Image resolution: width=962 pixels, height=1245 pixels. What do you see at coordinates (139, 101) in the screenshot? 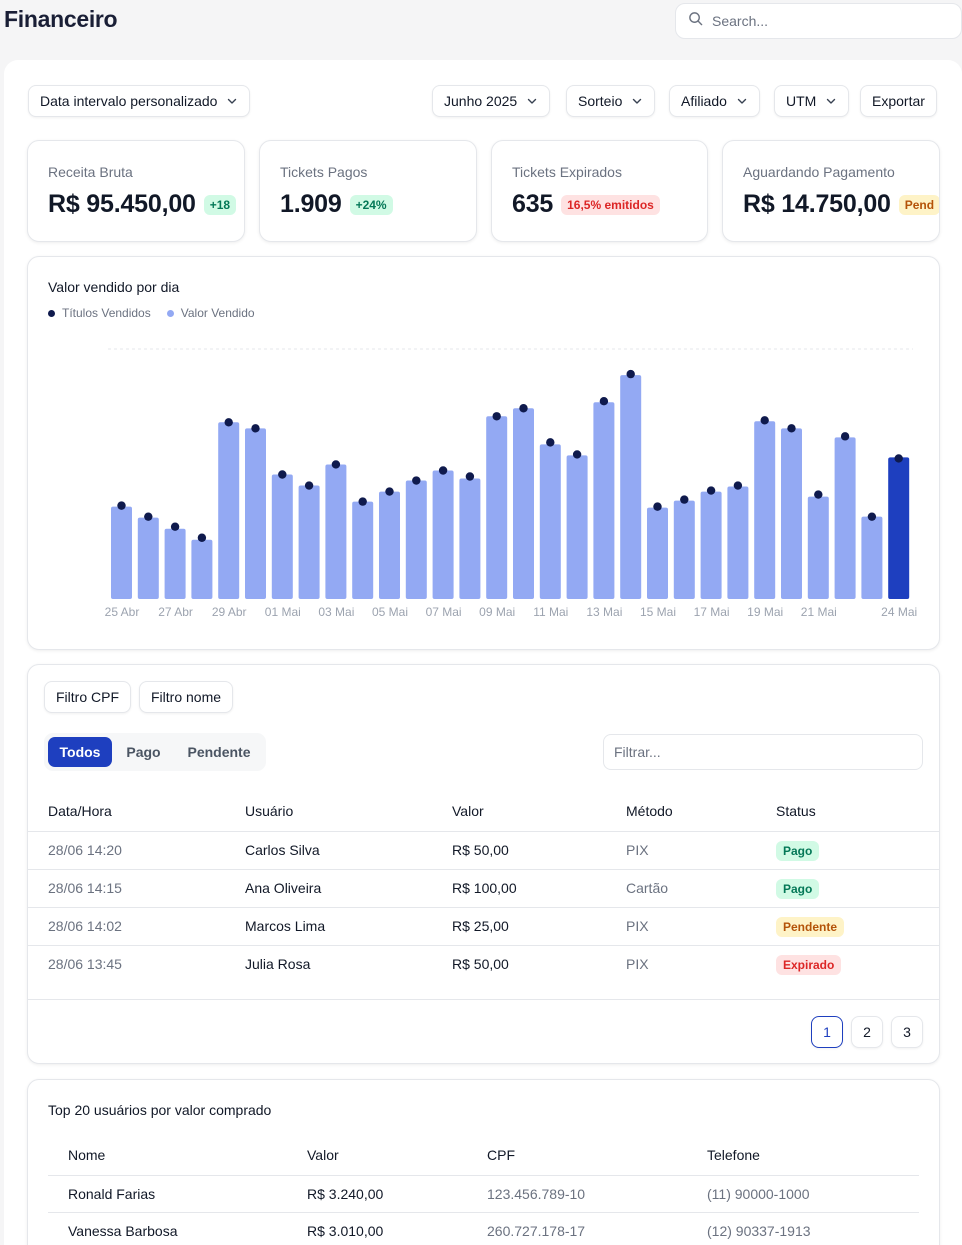
I see `date-range-dropdown: Data intervalo personalizado` at bounding box center [139, 101].